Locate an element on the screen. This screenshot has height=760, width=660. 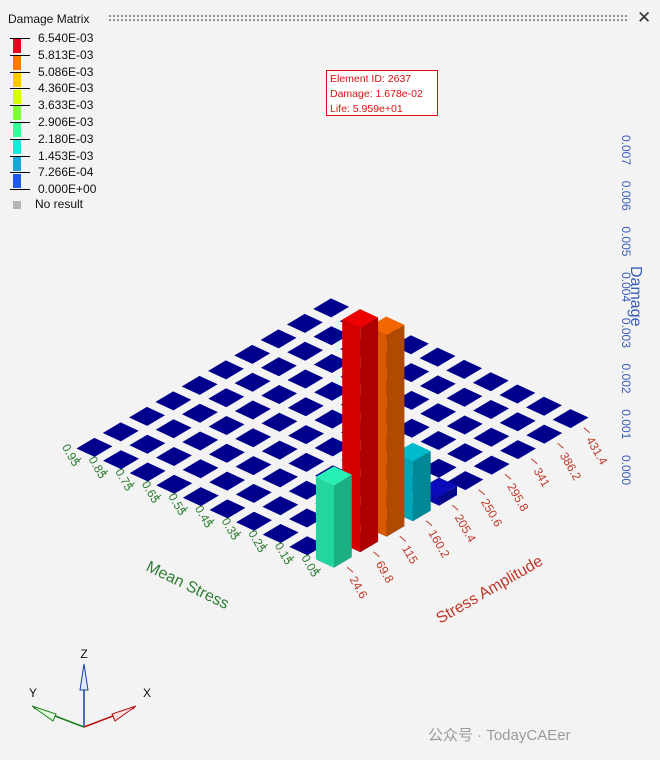
triad-x-label: X is located at coordinates (147, 693).